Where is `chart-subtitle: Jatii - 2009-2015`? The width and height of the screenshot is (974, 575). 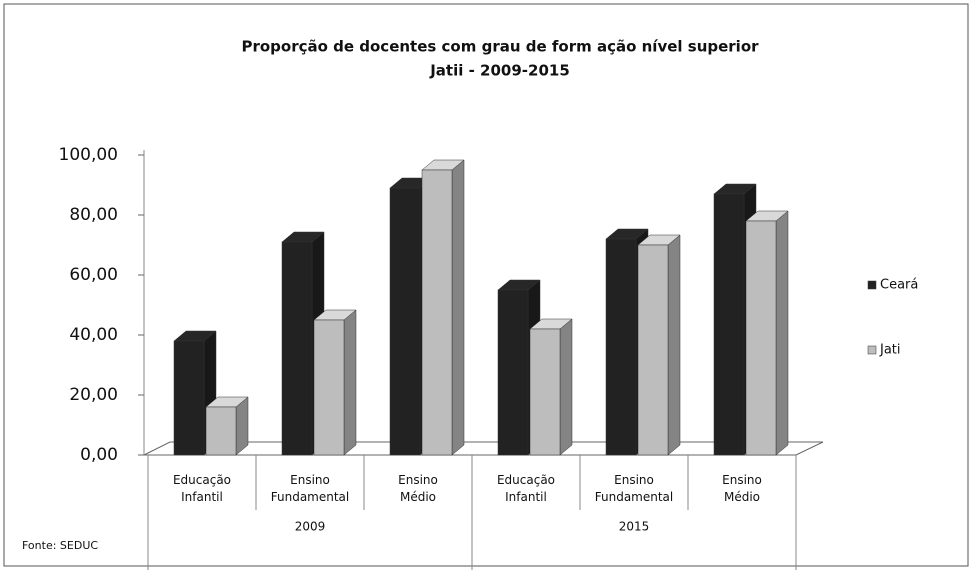
chart-subtitle: Jatii - 2009-2015 is located at coordinates (499, 71).